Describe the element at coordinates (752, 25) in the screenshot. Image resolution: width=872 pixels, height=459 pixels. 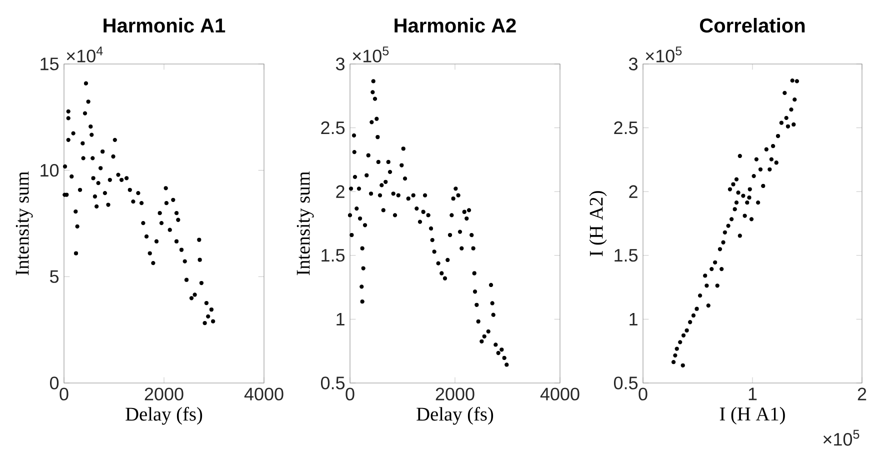
I see `chart-title: Correlation` at that location.